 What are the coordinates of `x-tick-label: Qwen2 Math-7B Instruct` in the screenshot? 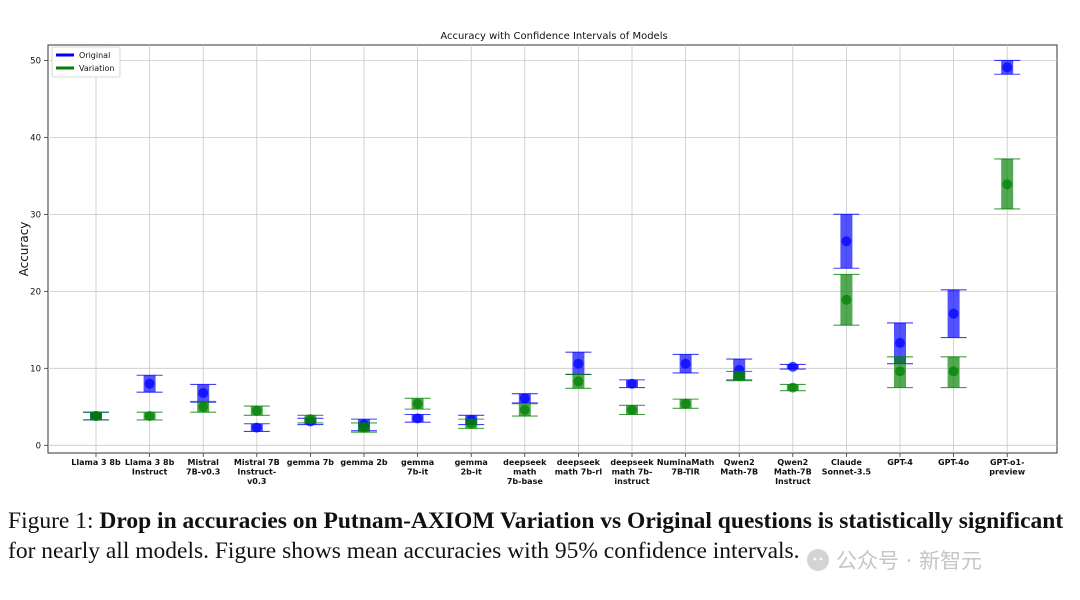 It's located at (793, 472).